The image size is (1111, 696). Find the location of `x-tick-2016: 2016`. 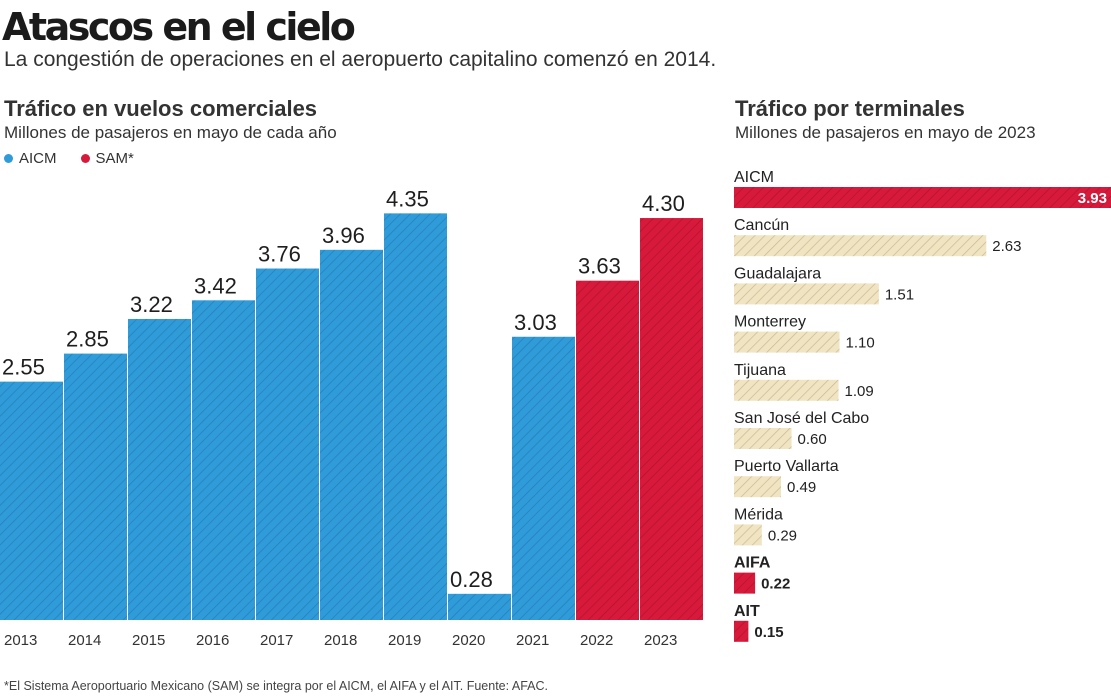

x-tick-2016: 2016 is located at coordinates (212, 640).